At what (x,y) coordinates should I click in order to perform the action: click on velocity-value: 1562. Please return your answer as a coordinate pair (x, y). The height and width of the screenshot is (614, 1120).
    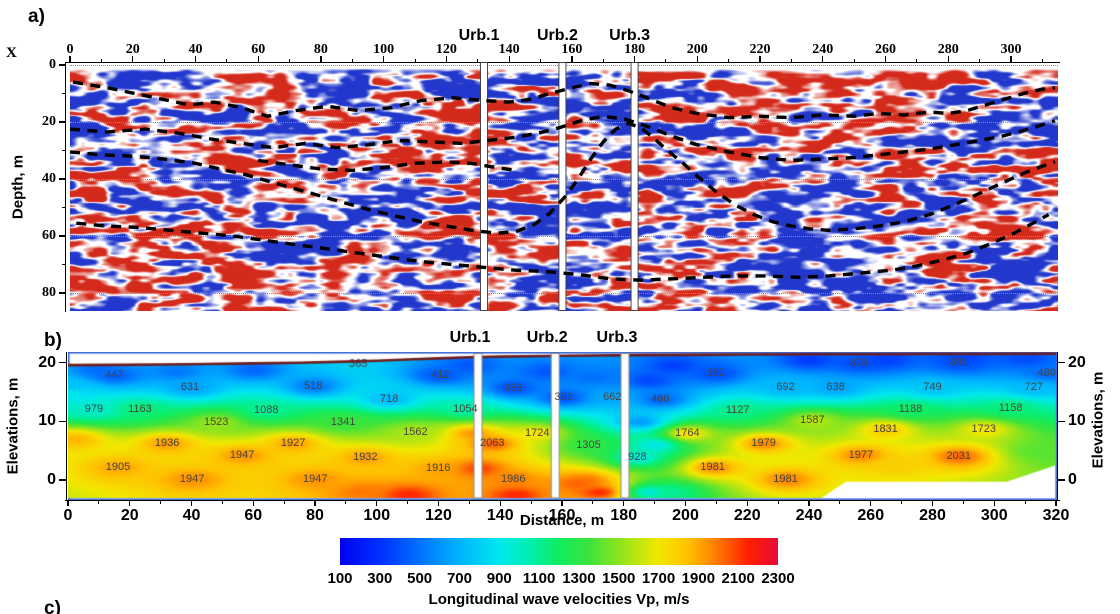
    Looking at the image, I should click on (415, 431).